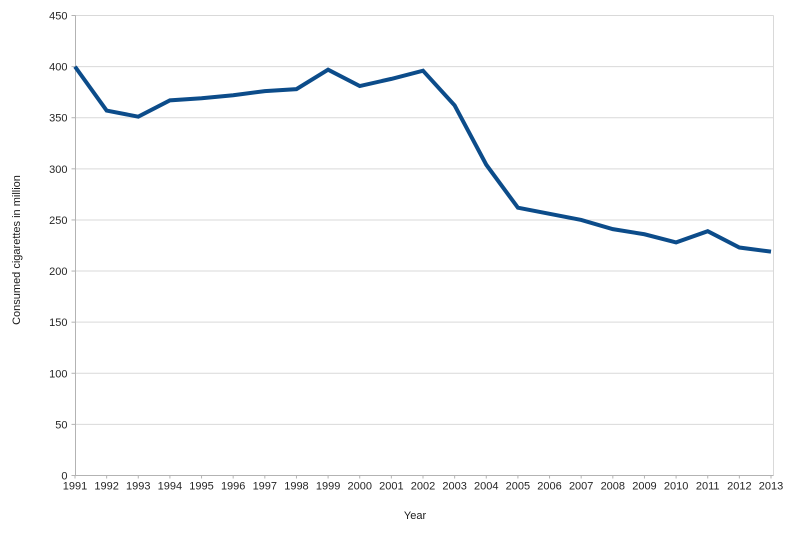  Describe the element at coordinates (138, 487) in the screenshot. I see `x-tick-label: 1993` at that location.